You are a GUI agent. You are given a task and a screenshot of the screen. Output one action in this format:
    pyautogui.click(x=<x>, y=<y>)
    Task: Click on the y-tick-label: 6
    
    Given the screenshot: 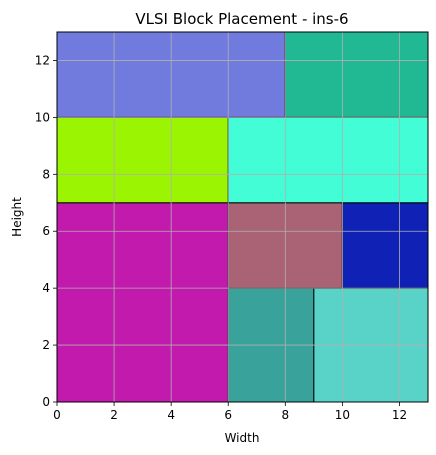 What is the action you would take?
    pyautogui.click(x=46, y=231)
    